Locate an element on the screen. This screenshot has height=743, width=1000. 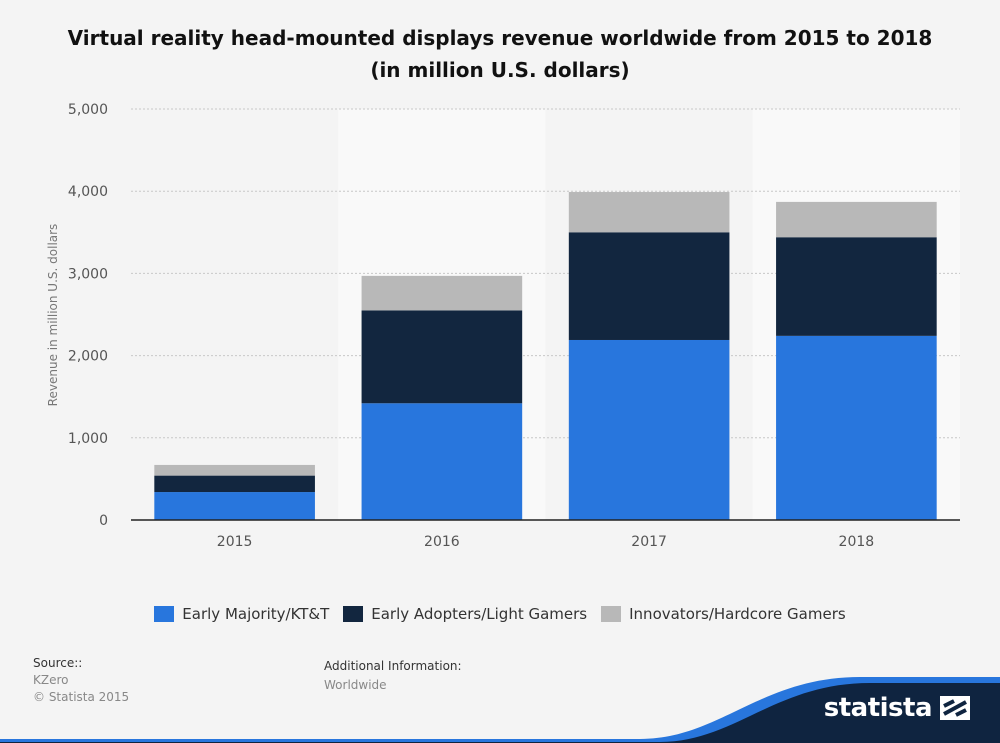
y-axis-label: Revenue in million U.S. dollars is located at coordinates (53, 315).